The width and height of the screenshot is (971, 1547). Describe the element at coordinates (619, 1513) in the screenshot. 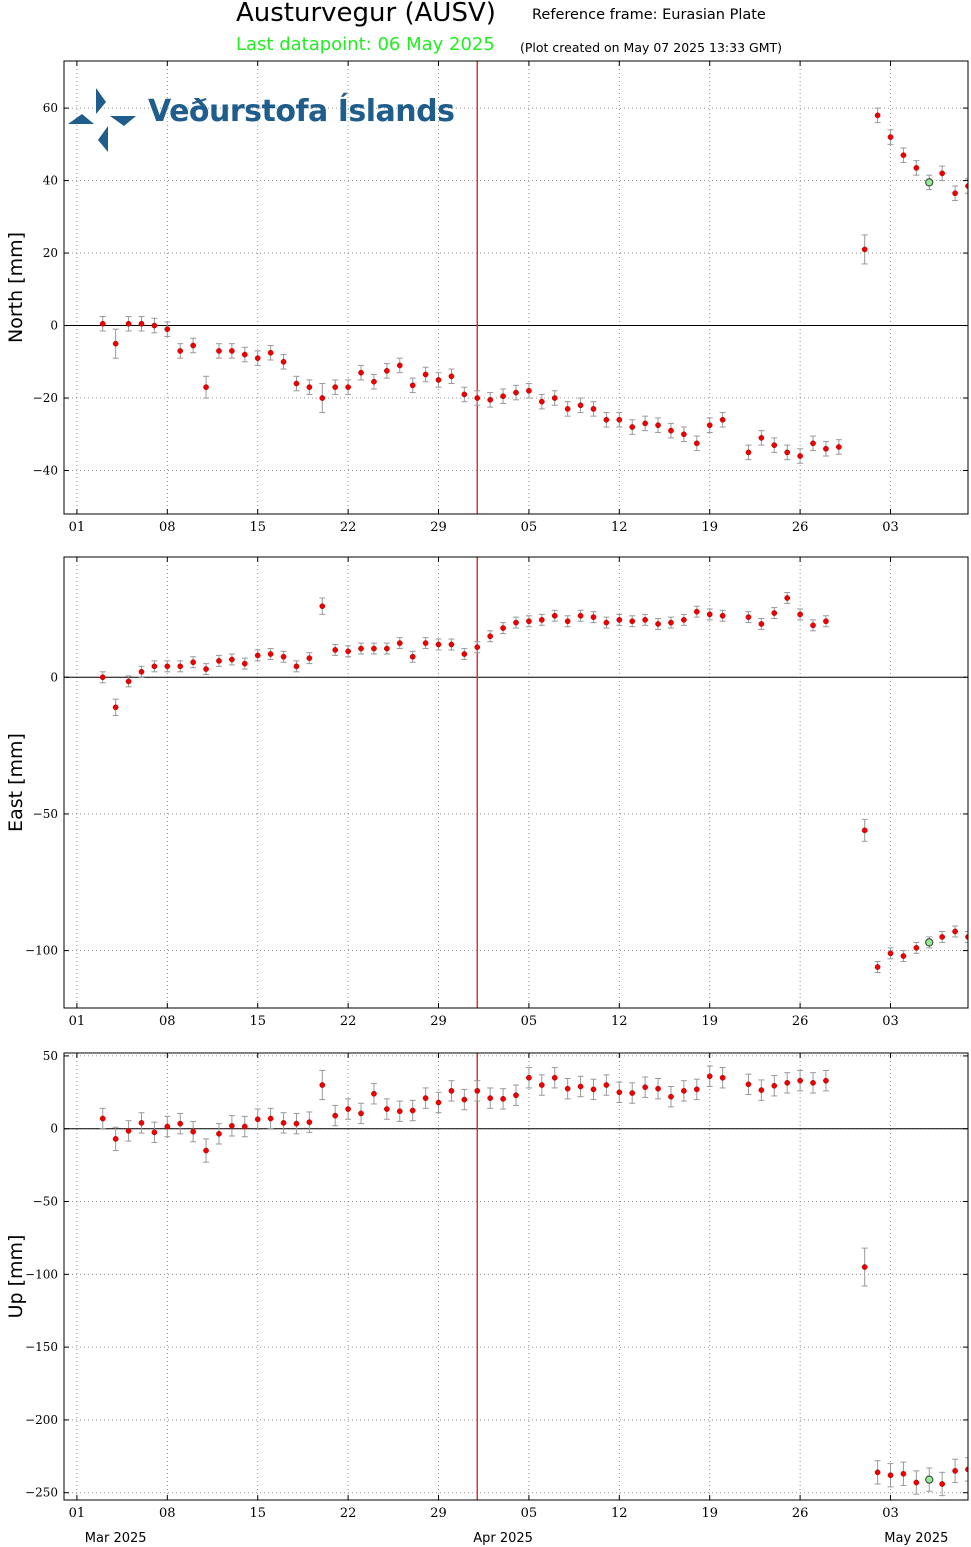

I see `x-tick-label: 12` at that location.